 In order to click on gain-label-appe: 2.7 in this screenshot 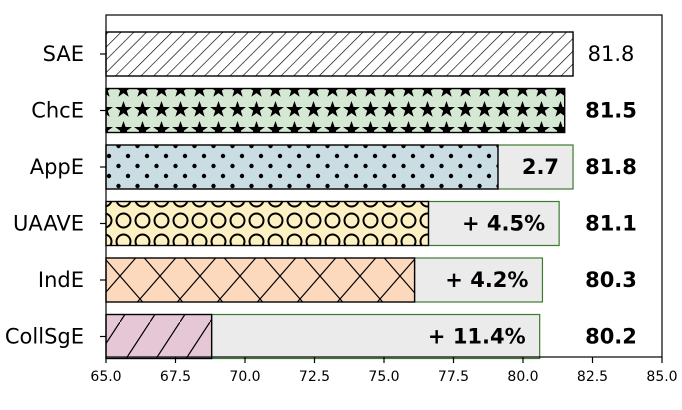, I will do `click(540, 167)`.